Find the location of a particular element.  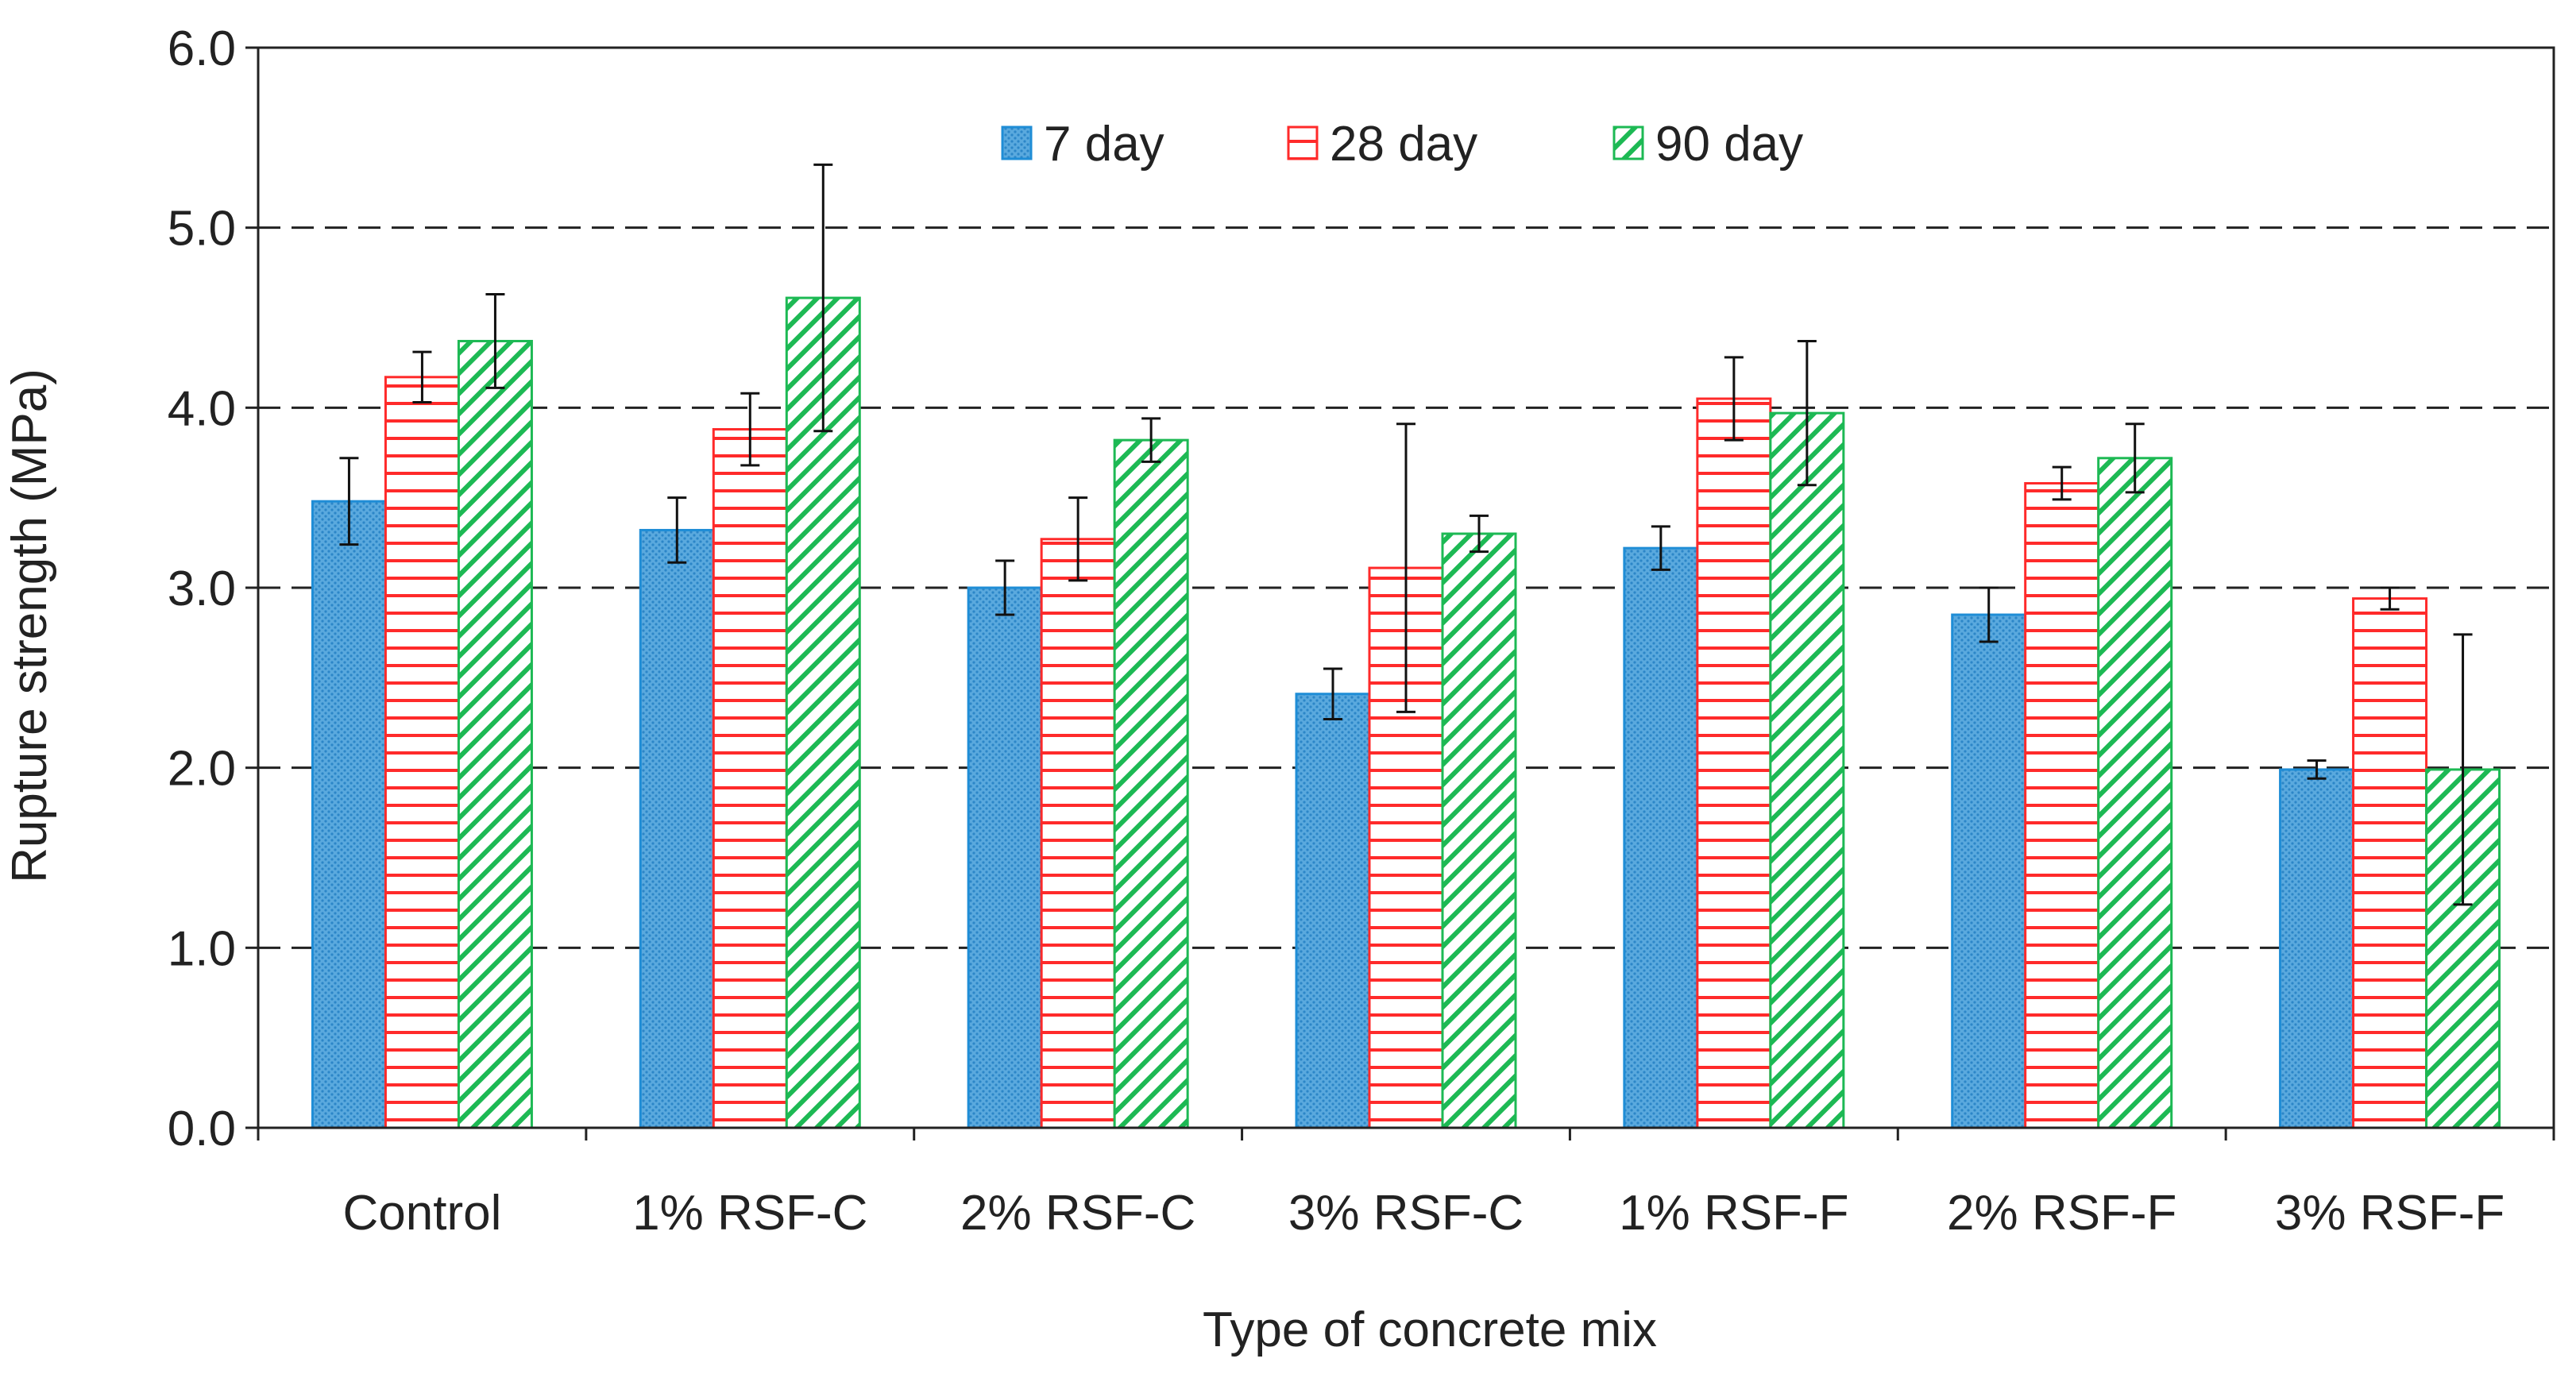

y-tick-label: 5.0 is located at coordinates (202, 230).